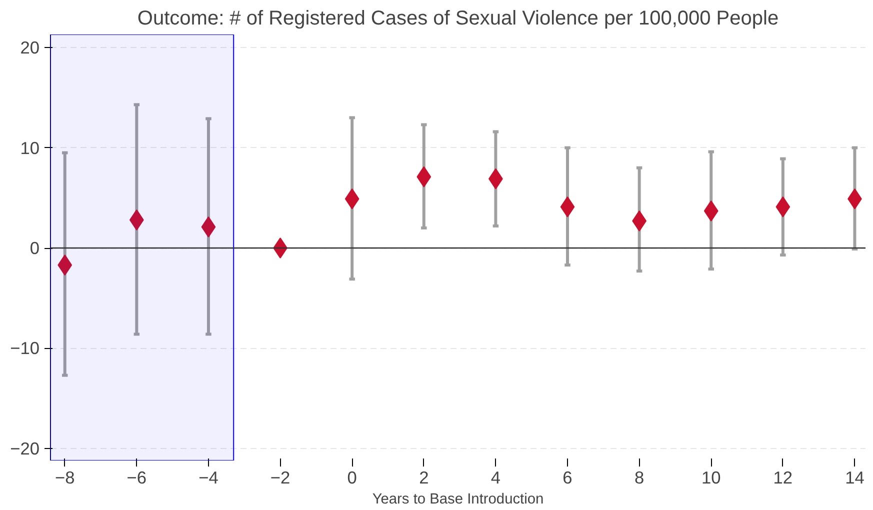 The image size is (873, 510). Describe the element at coordinates (25, 448) in the screenshot. I see `y-tick-label: −20` at that location.